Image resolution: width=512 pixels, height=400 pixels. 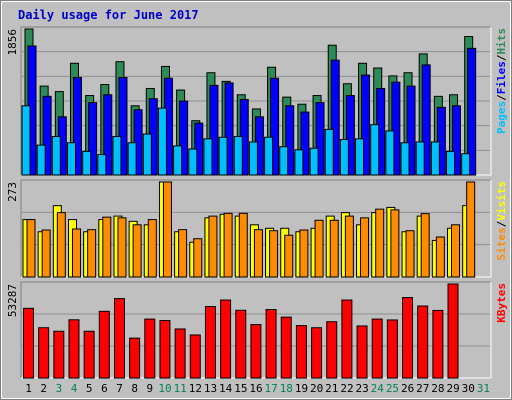 What do you see at coordinates (407, 388) in the screenshot?
I see `x-tick-label: 26` at bounding box center [407, 388].